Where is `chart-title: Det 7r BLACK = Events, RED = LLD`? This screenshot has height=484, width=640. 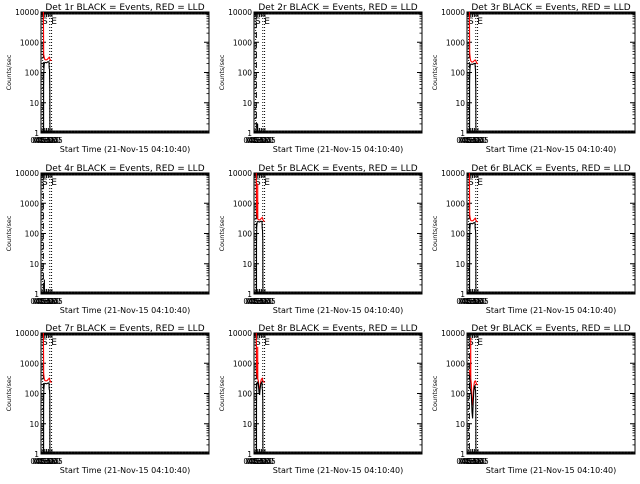
chart-title: Det 7r BLACK = Events, RED = LLD is located at coordinates (124, 329).